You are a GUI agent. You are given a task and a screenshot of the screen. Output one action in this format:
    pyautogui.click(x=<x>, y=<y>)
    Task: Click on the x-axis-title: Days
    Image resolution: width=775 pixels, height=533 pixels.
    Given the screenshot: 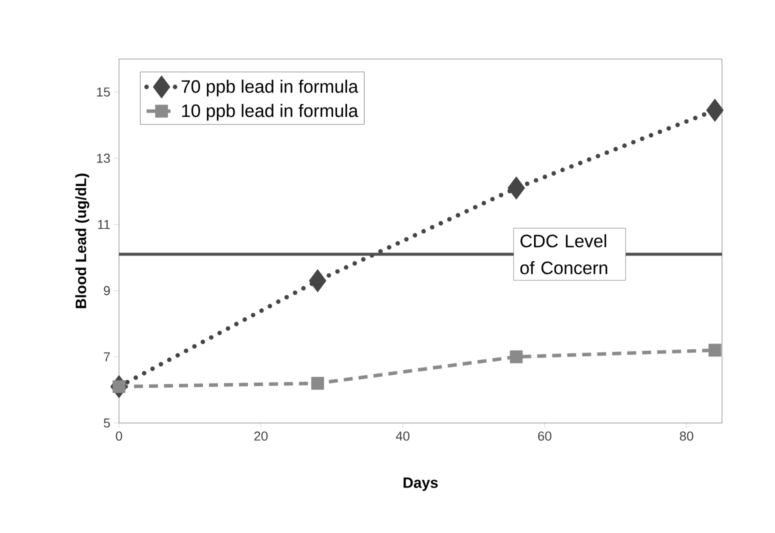 What is the action you would take?
    pyautogui.click(x=421, y=484)
    